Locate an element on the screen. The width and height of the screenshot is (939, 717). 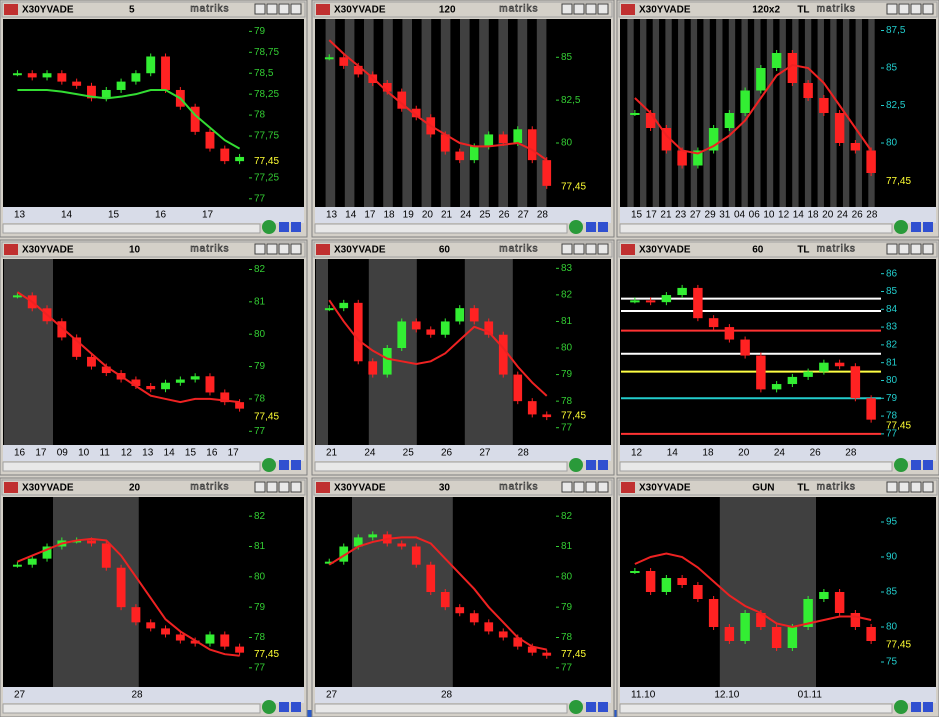
y-tick-label: 78 is located at coordinates (260, 637).